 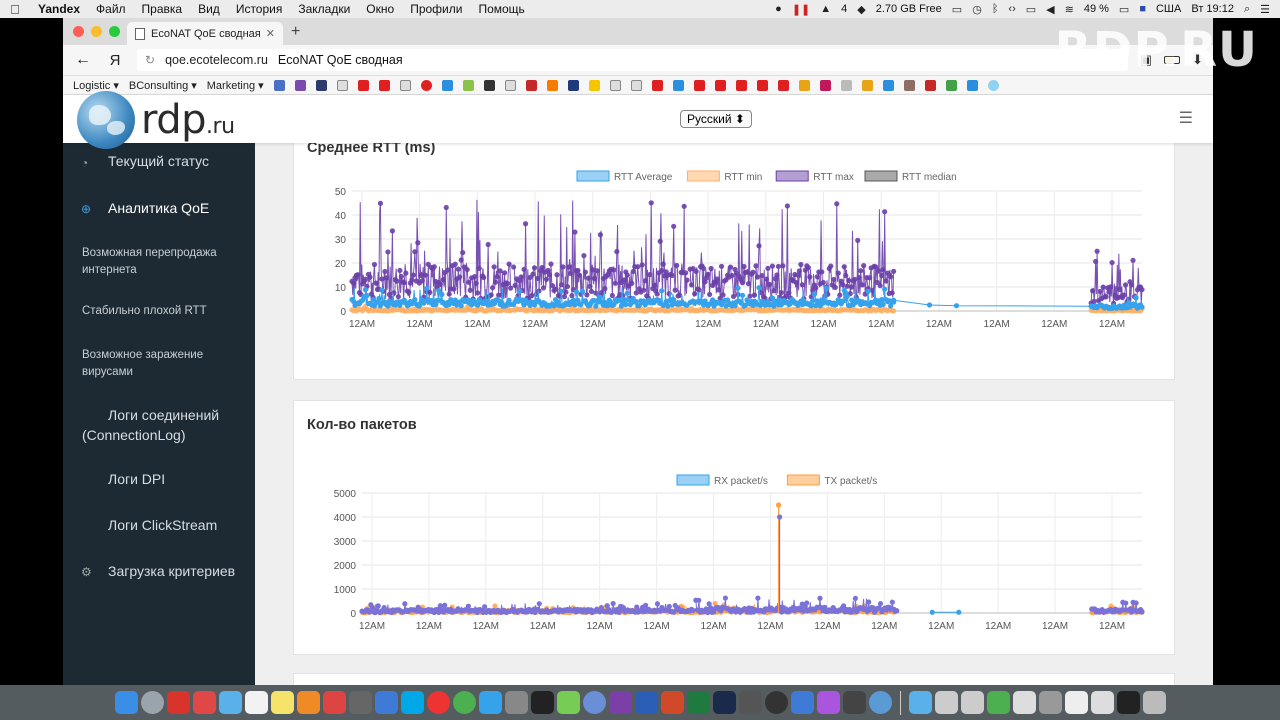 What do you see at coordinates (380, 9) in the screenshot?
I see `menu-window: Окно` at bounding box center [380, 9].